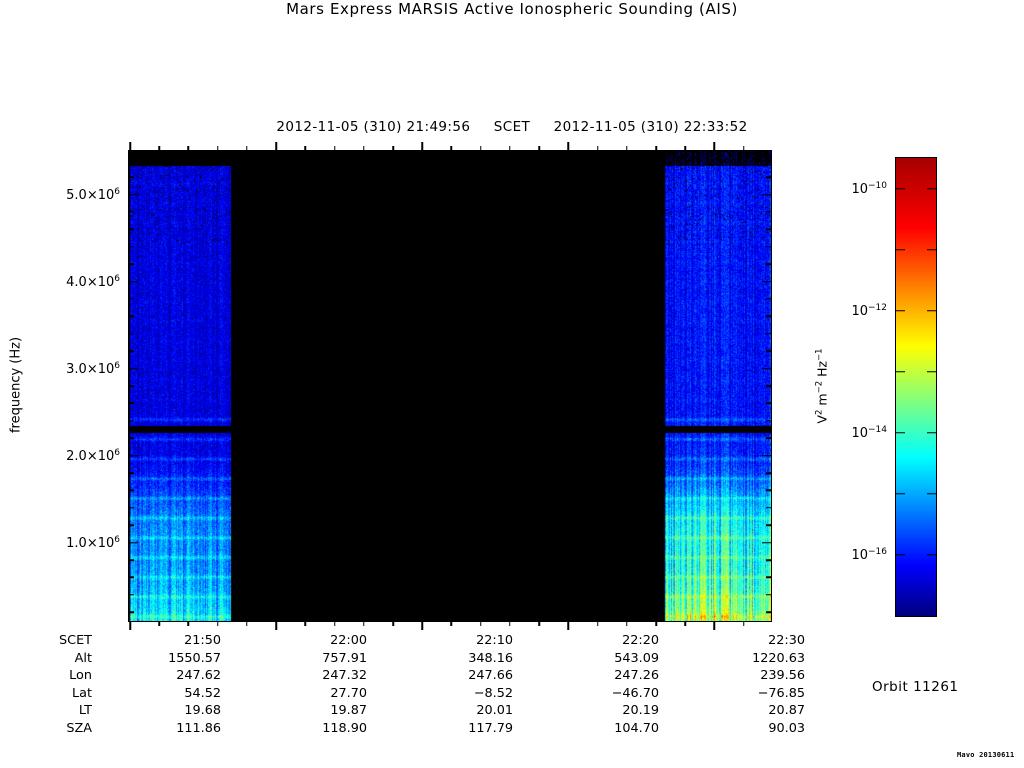 Image resolution: width=1024 pixels, height=768 pixels. I want to click on colorbar-tick-label-2: 10−14, so click(869, 433).